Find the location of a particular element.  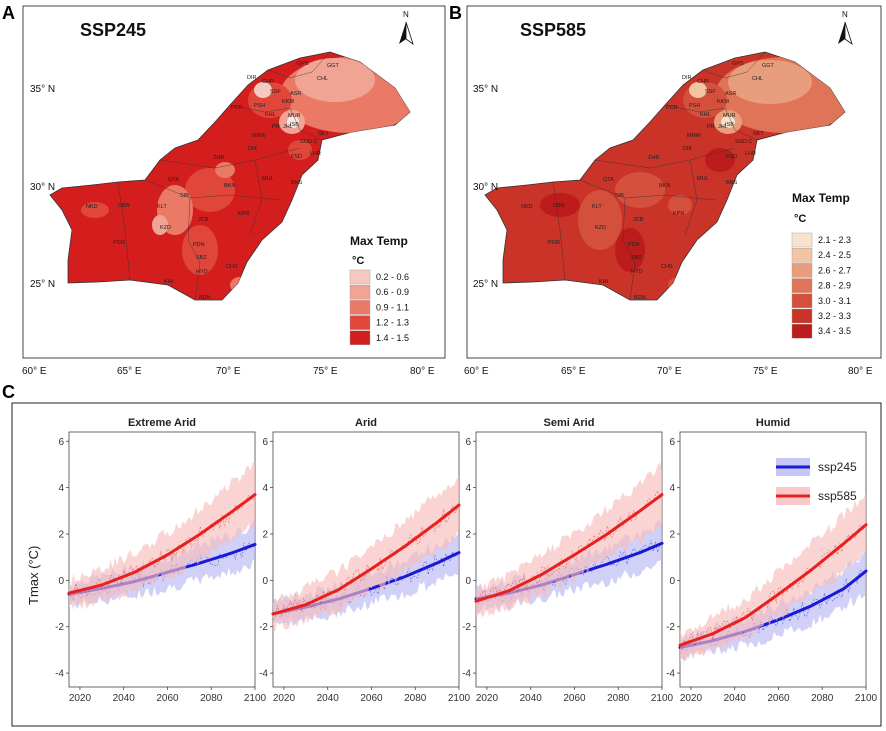

lat-30-label: 30° N is located at coordinates (42, 187).